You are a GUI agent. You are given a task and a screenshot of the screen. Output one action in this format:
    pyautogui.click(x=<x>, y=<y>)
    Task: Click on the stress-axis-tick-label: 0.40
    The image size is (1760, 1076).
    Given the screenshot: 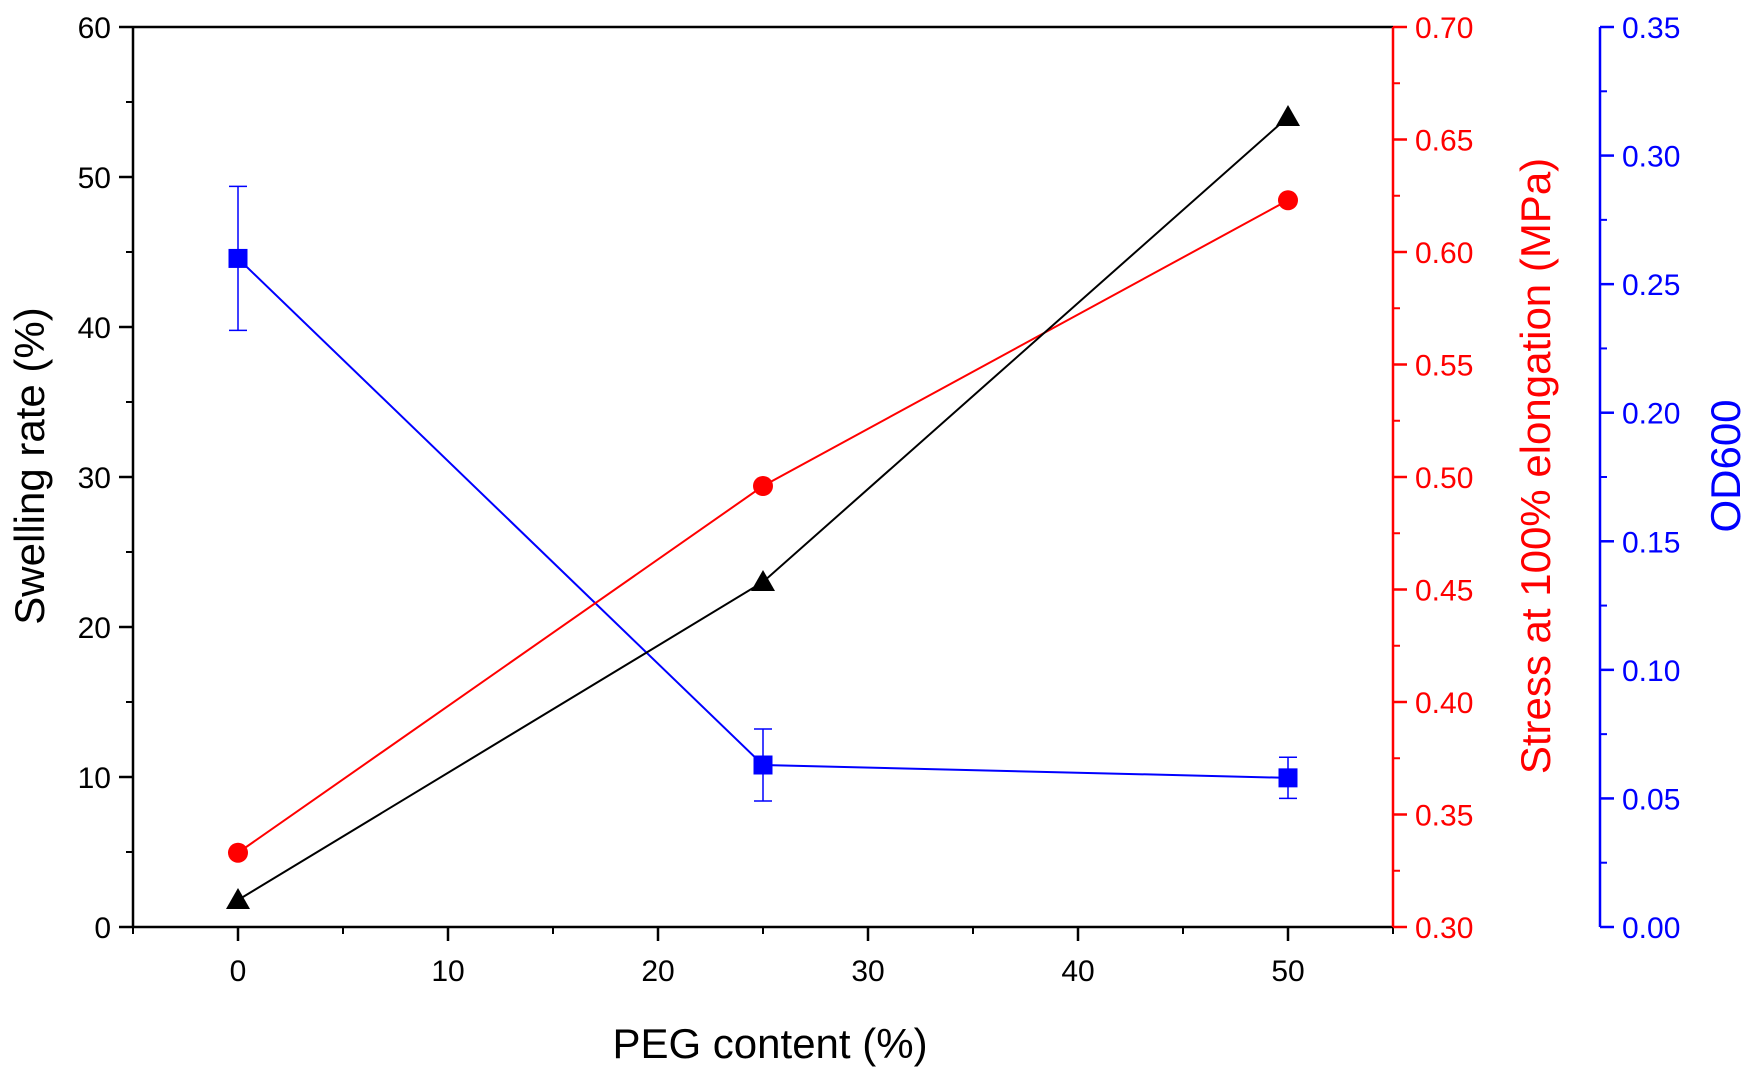 What is the action you would take?
    pyautogui.click(x=1444, y=703)
    